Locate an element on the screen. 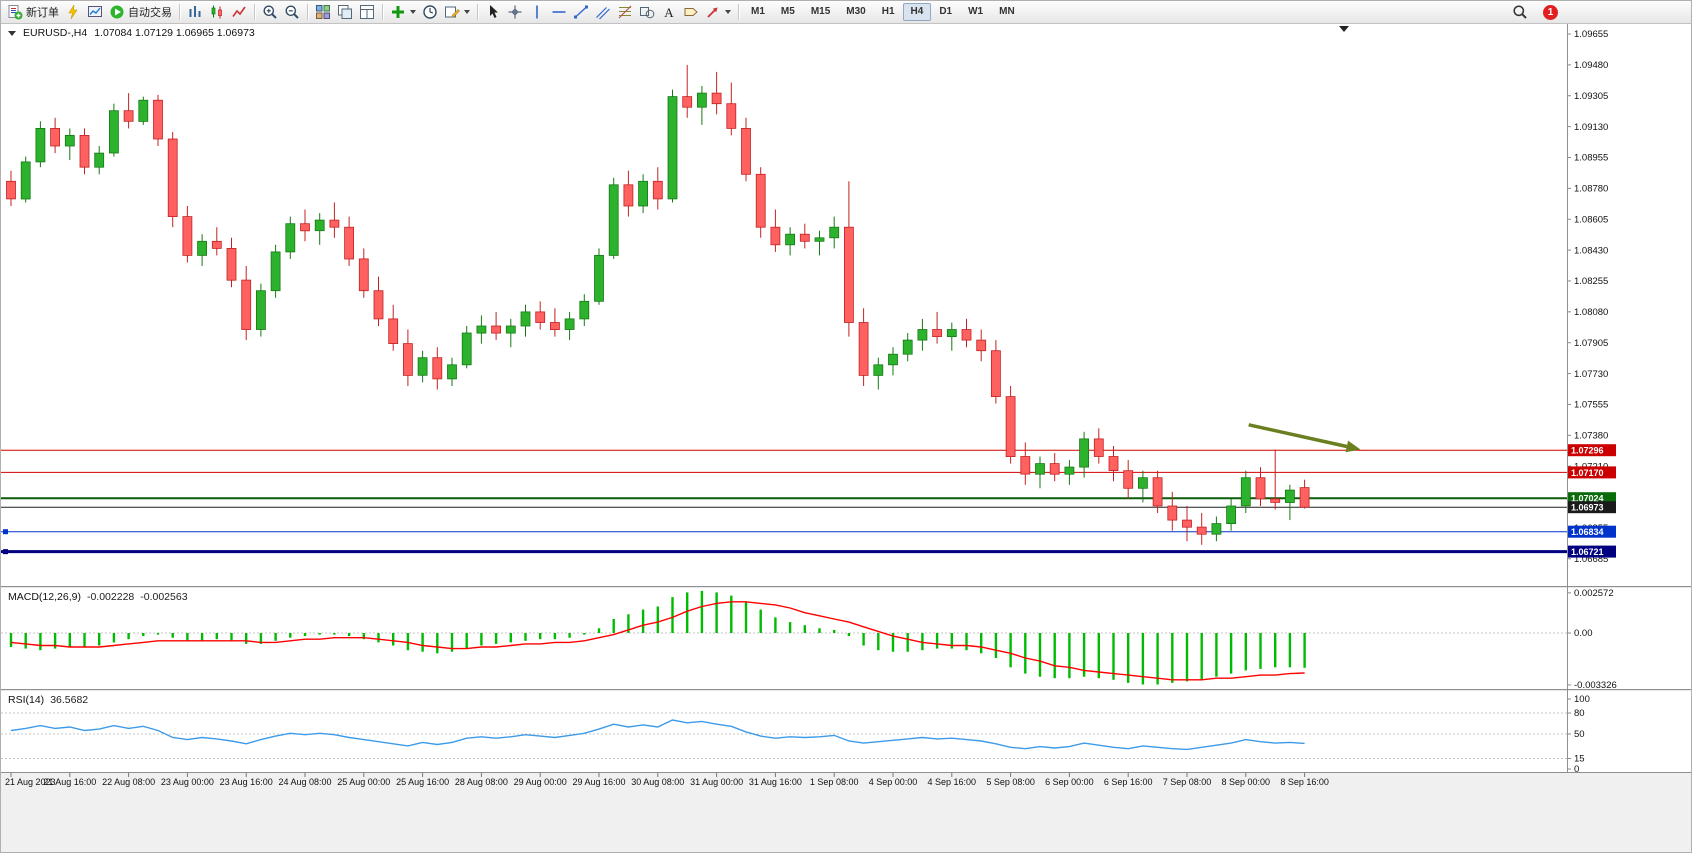 The width and height of the screenshot is (1692, 853). timeframe-D1-button: D1 is located at coordinates (946, 11).